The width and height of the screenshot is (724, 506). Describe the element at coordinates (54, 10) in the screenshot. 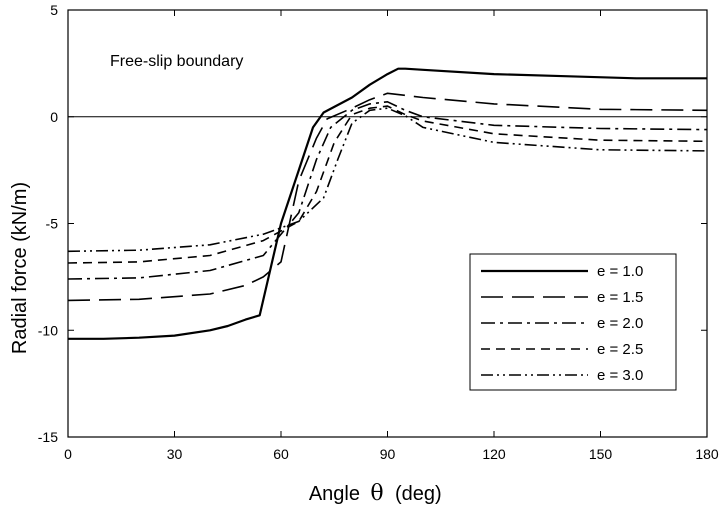

I see `y-tick-label: 5` at that location.